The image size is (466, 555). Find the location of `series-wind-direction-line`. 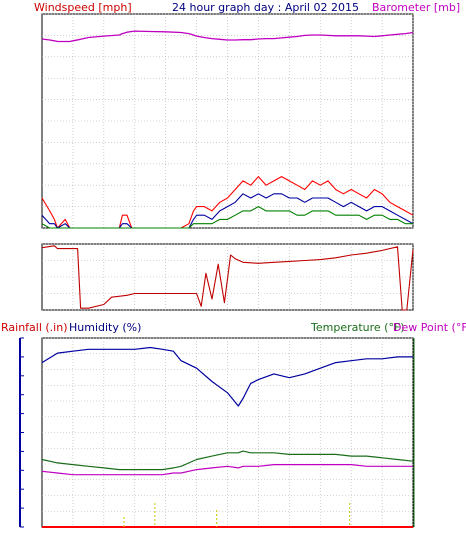

series-wind-direction-line is located at coordinates (227, 278).